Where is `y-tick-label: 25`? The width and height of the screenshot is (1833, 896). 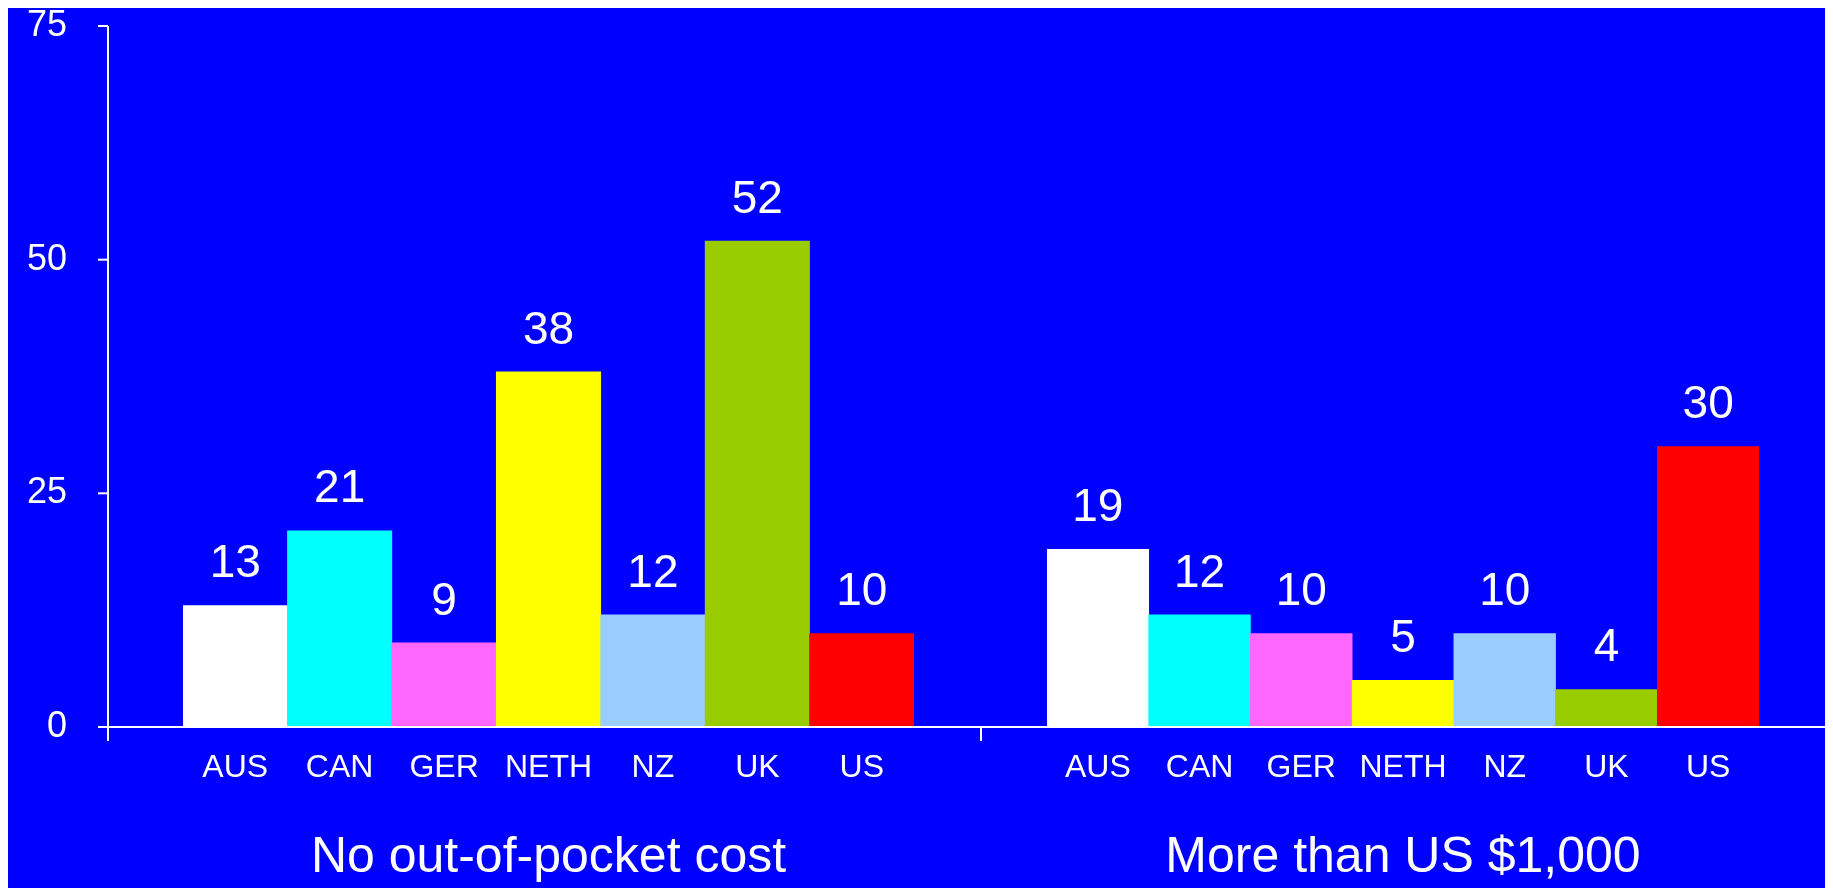
y-tick-label: 25 is located at coordinates (46, 491).